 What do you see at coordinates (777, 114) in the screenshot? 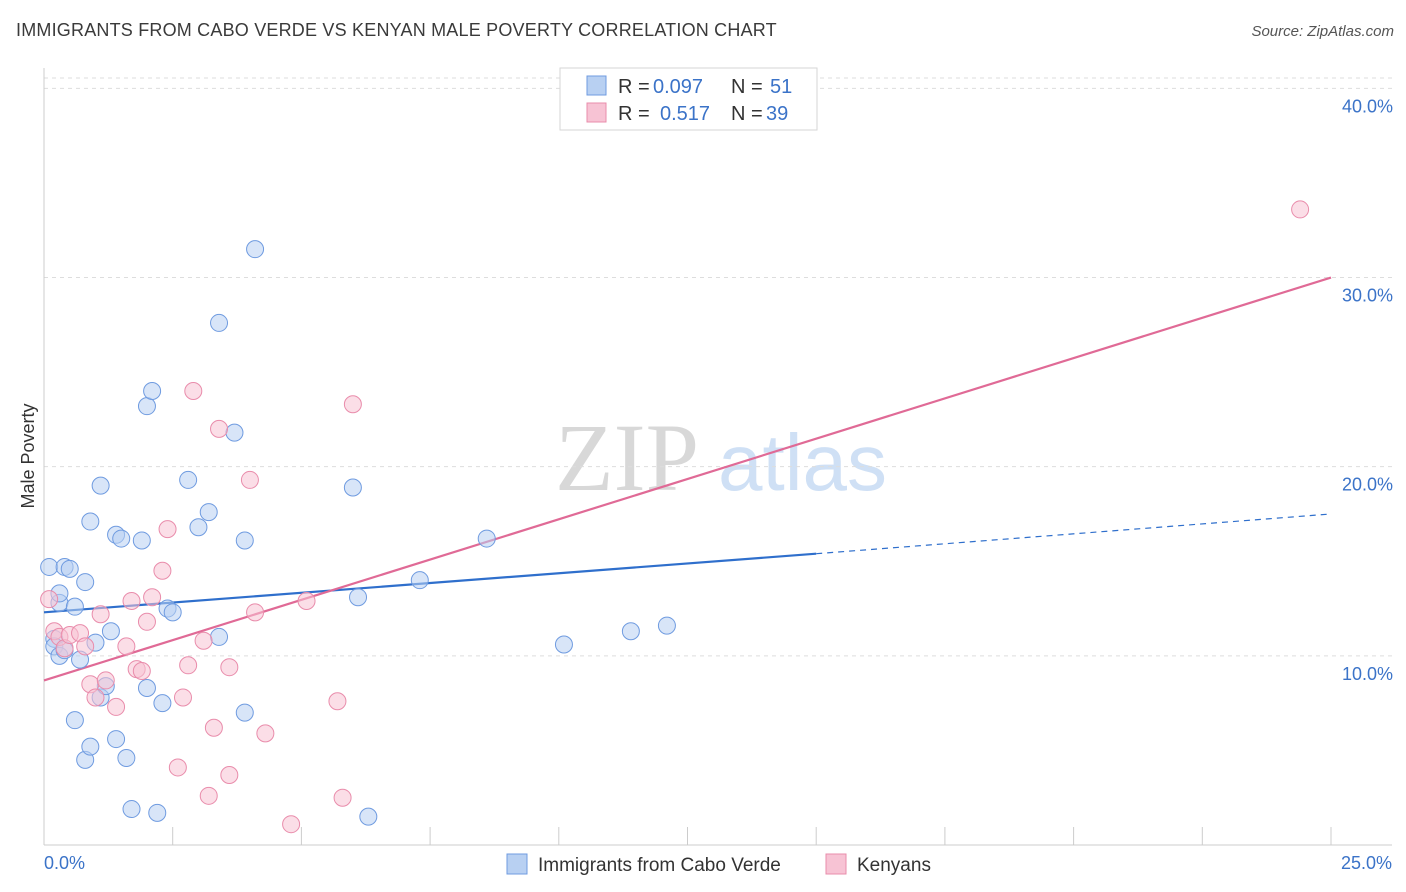
I see `legend-n-value-2: 39` at bounding box center [777, 114].